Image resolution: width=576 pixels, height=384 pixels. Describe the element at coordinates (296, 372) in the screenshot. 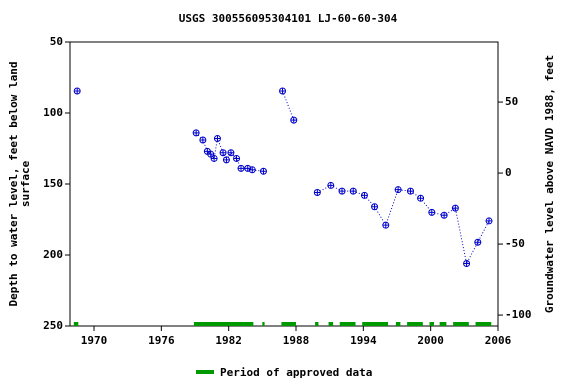

I see `legend-label: Period of approved data` at that location.